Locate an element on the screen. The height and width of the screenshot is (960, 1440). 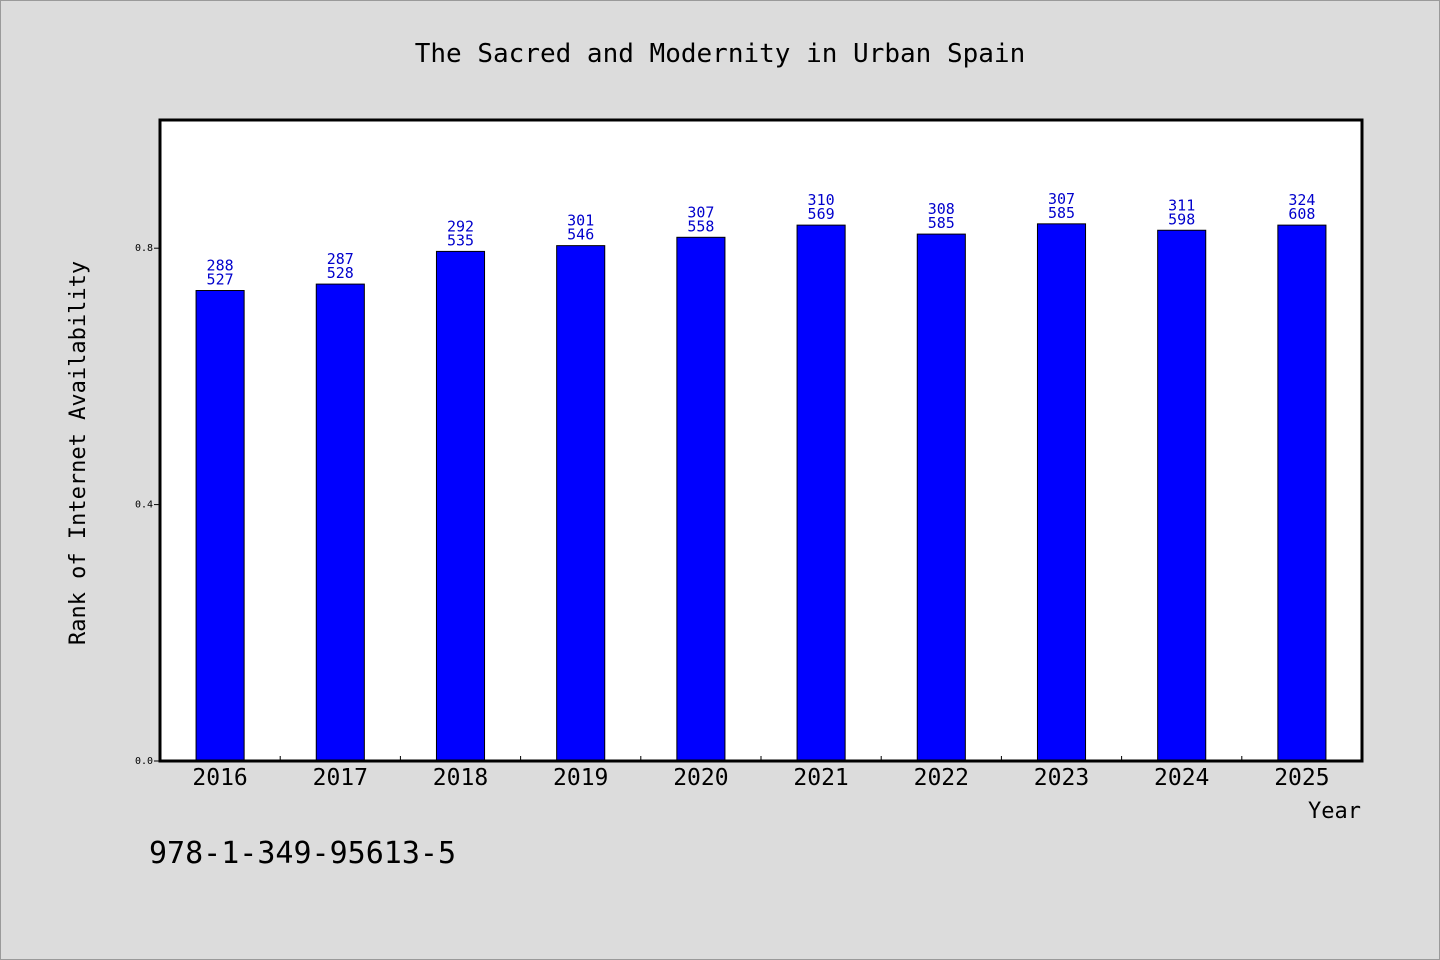
x-axis-title: Year is located at coordinates (1334, 811).